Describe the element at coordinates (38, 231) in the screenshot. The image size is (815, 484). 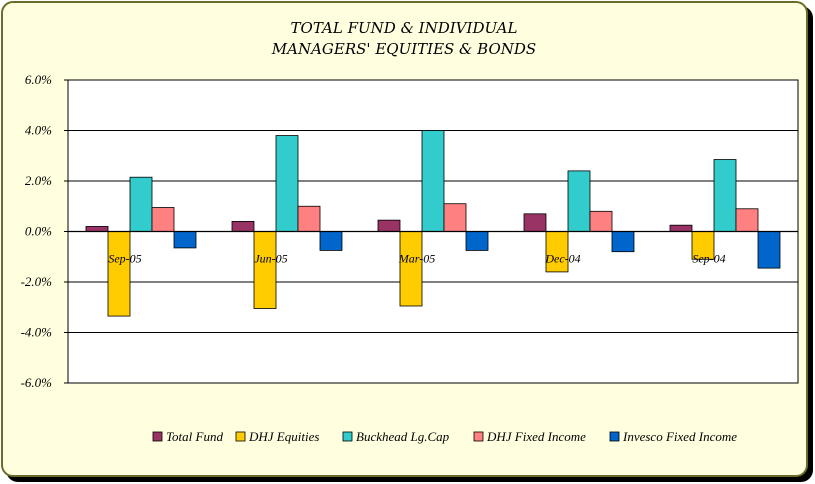
I see `y-tick-label: 0.0%` at that location.